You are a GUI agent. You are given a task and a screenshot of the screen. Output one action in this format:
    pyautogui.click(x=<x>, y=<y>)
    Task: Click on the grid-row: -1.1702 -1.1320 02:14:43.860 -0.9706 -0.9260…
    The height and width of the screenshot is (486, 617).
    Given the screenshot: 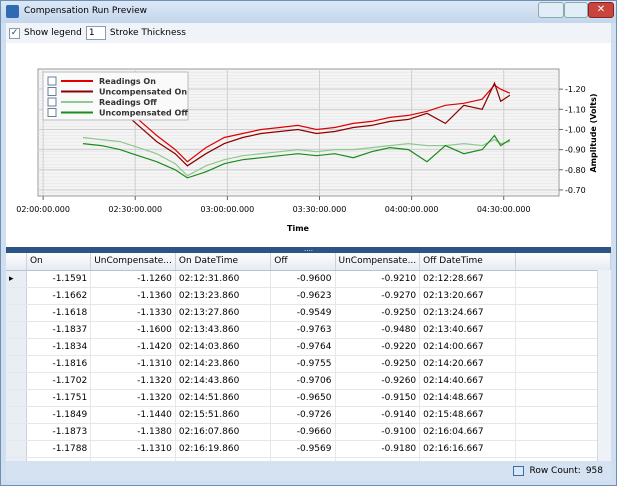 What is the action you would take?
    pyautogui.click(x=308, y=381)
    